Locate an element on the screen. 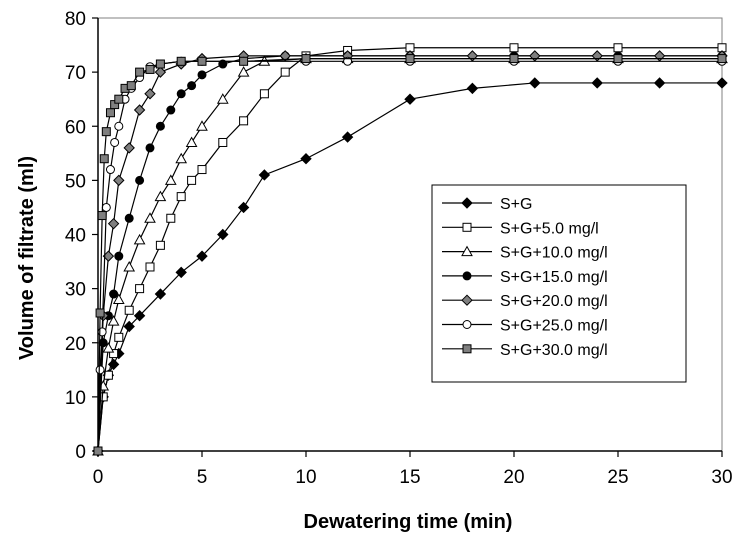  legend-label: S+G+20.0 mg/l is located at coordinates (554, 301).